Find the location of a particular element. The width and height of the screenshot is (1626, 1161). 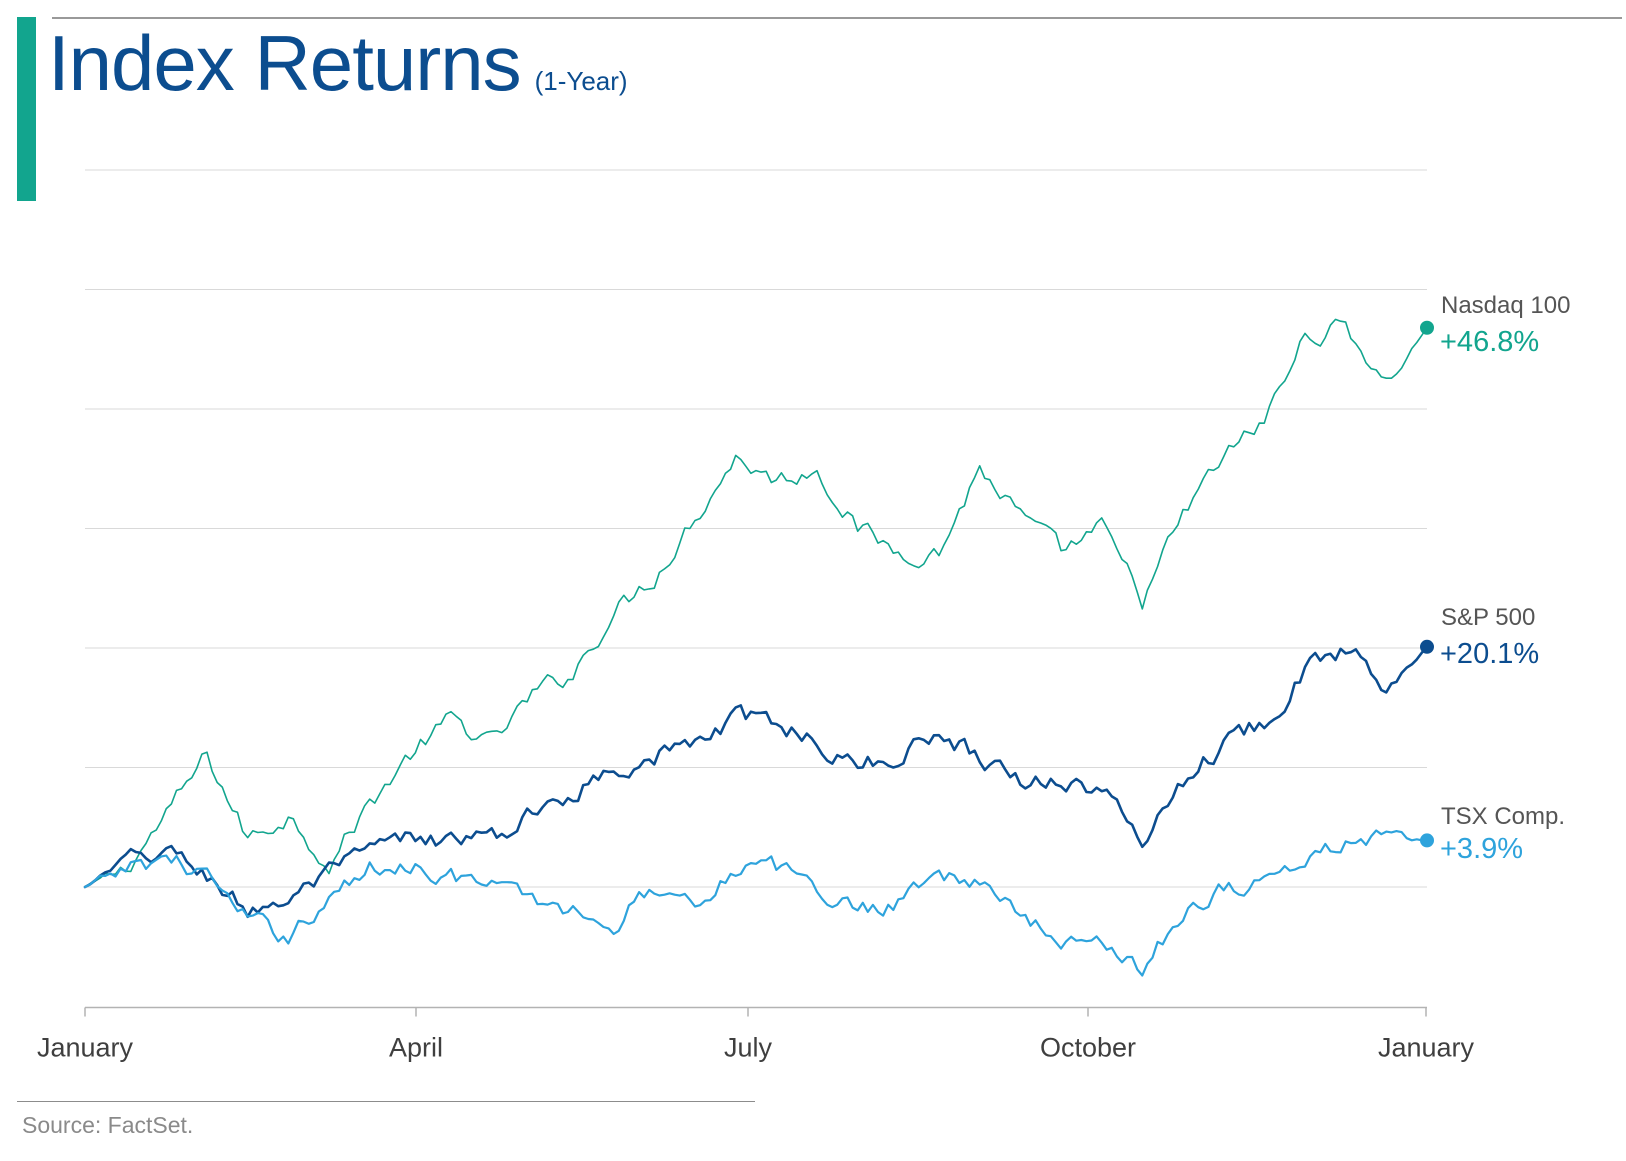

chart-subtitle: (1-Year) is located at coordinates (581, 81).